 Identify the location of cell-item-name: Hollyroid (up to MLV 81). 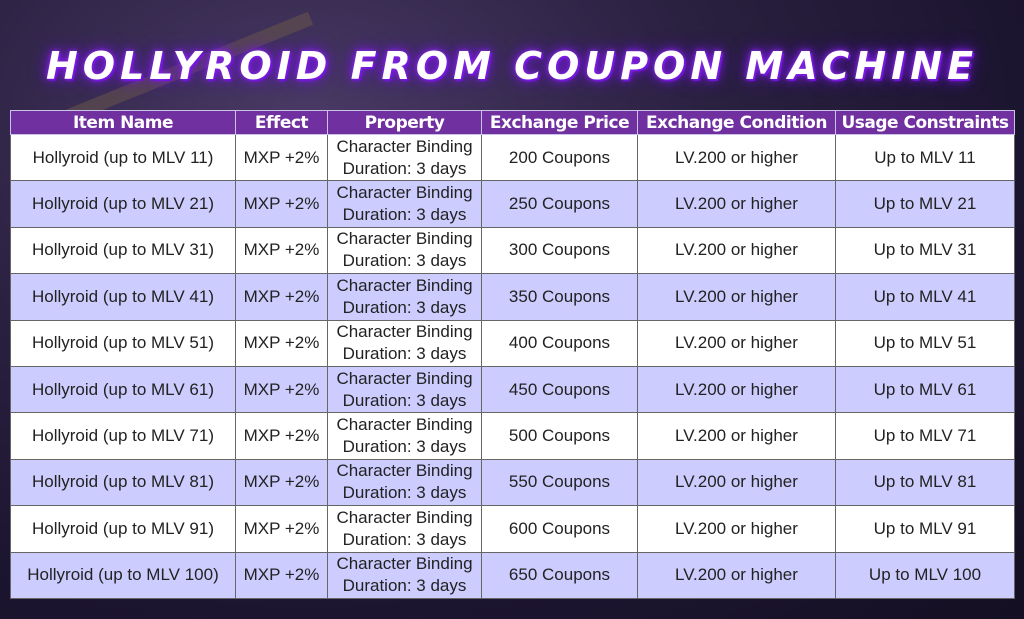
(123, 482).